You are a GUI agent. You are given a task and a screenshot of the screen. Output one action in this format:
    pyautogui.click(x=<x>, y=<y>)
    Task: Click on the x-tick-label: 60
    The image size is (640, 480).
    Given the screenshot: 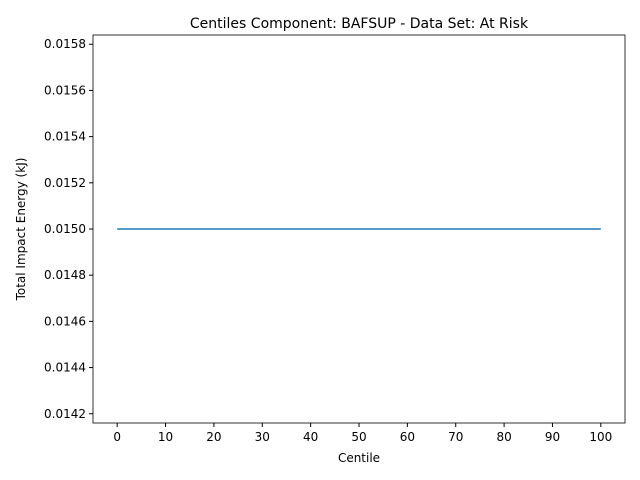 What is the action you would take?
    pyautogui.click(x=407, y=437)
    